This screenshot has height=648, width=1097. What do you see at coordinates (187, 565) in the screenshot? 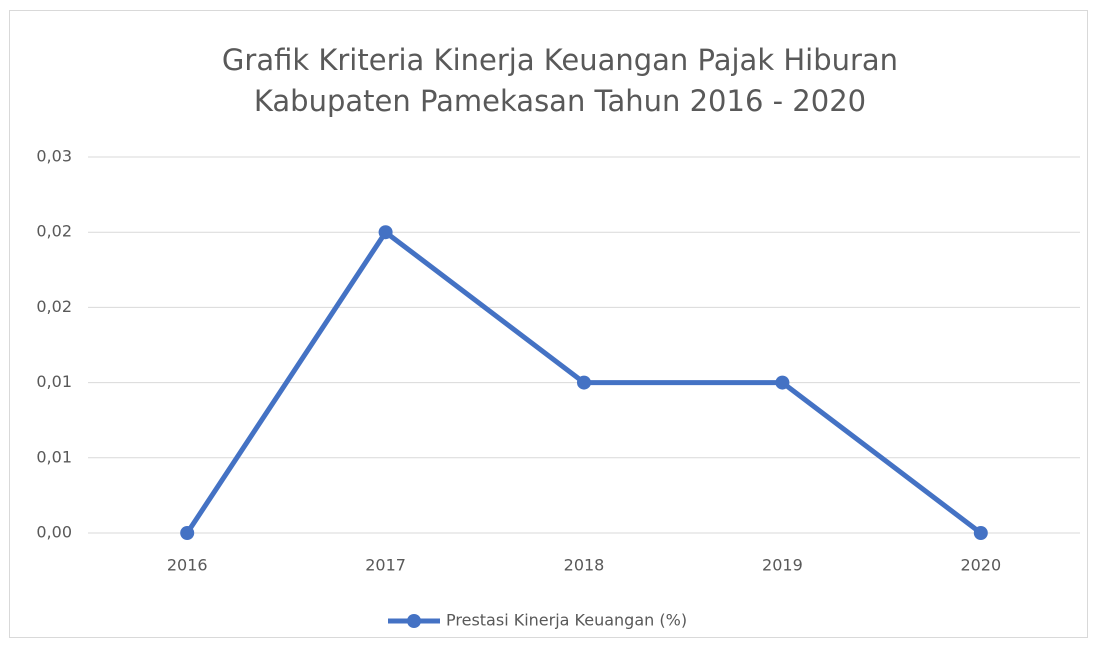
I see `x-tick-label: 2016` at bounding box center [187, 565].